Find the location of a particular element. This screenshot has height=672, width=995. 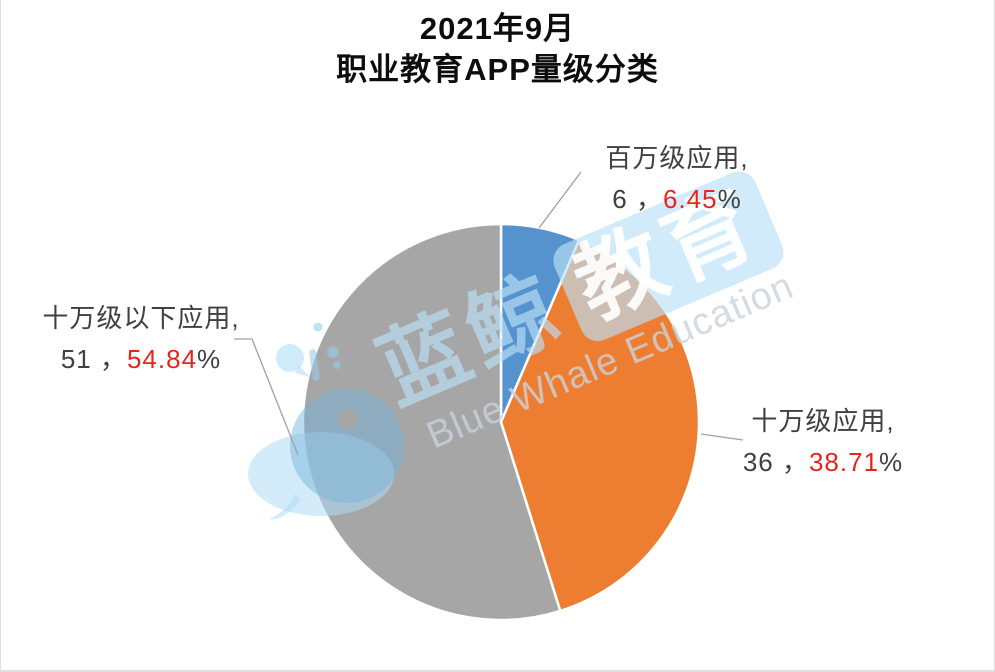

percent-value: 6.45 is located at coordinates (690, 199).